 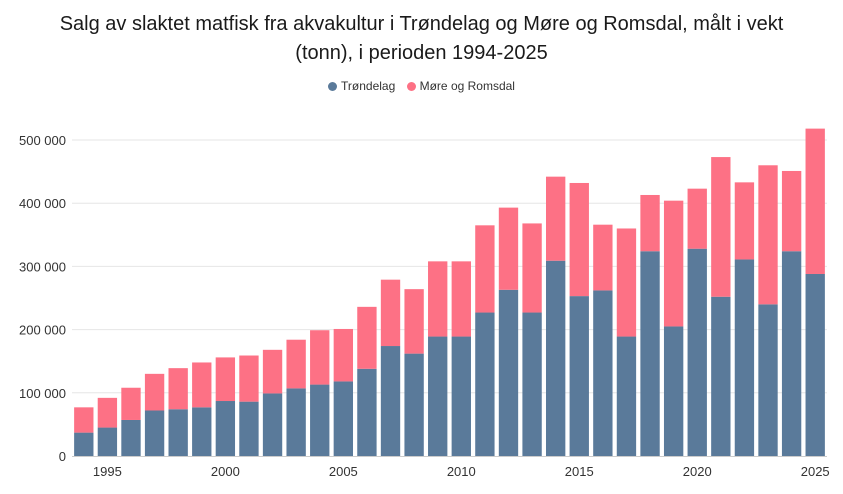 I want to click on bar-trondelag-1996, so click(x=131, y=437).